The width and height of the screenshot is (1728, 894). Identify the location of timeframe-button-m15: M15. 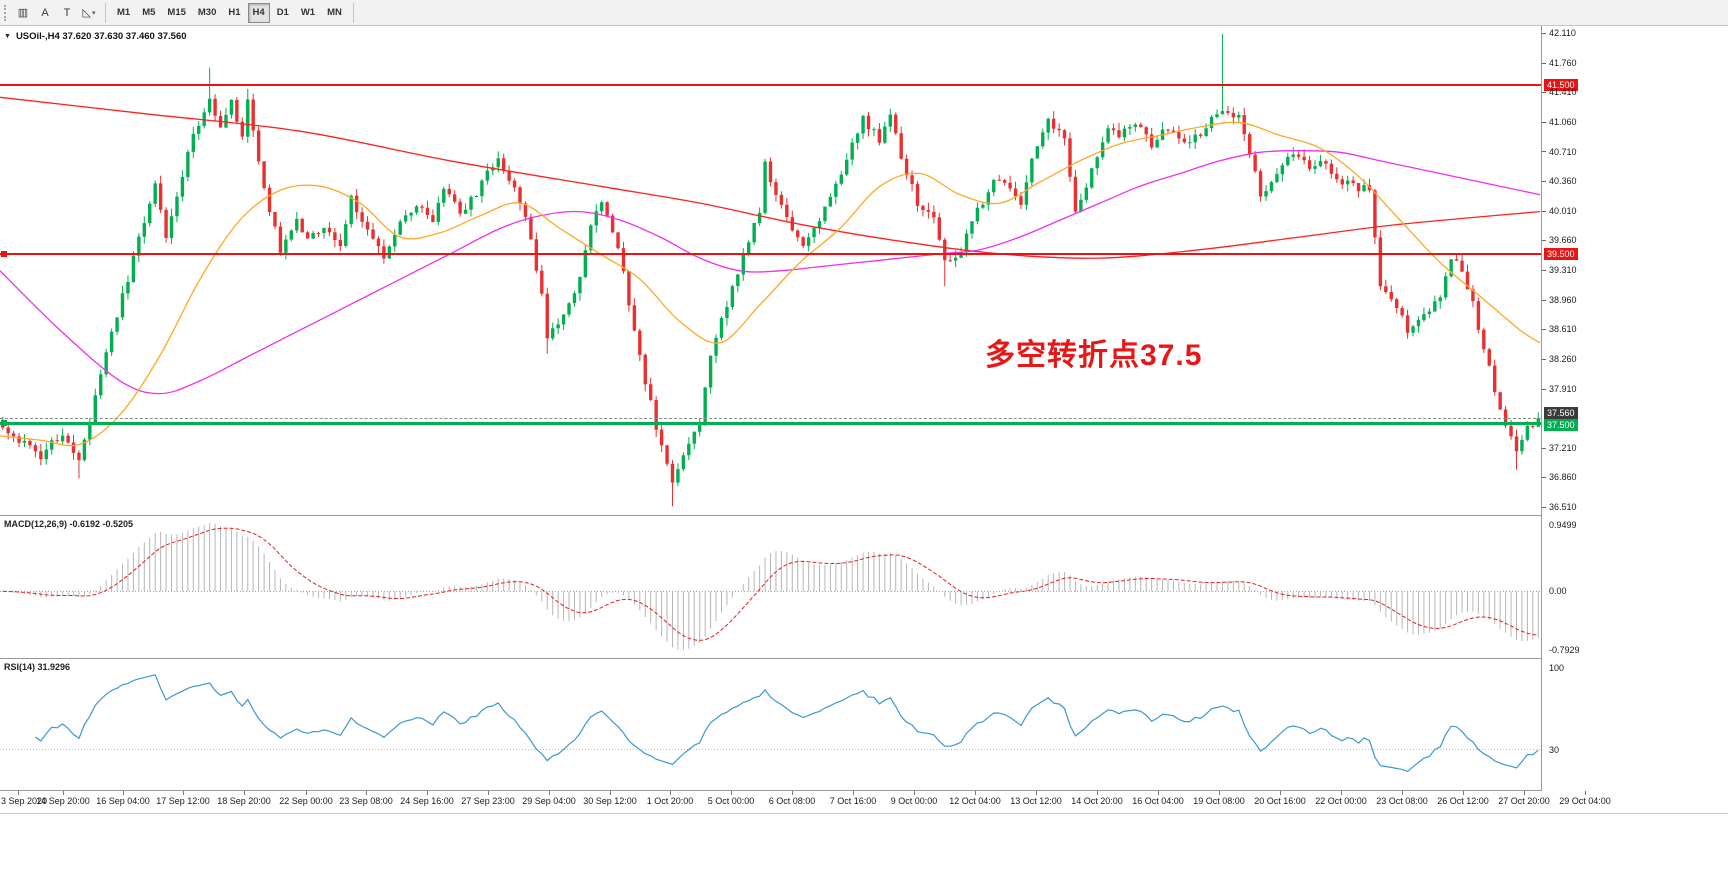
(176, 12).